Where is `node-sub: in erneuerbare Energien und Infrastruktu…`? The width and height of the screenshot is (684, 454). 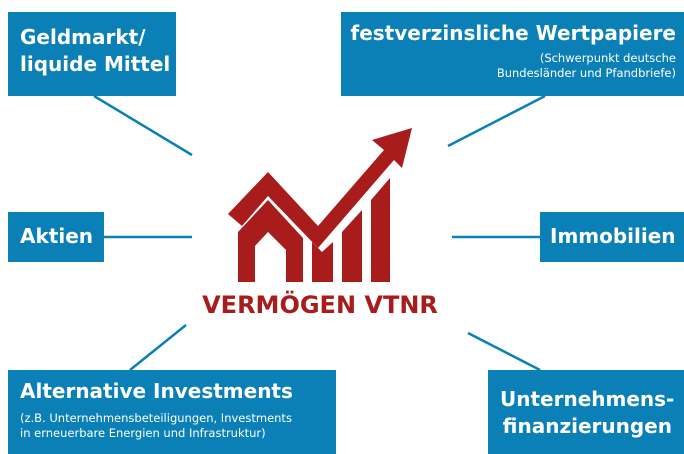 node-sub: in erneuerbare Energien und Infrastruktu… is located at coordinates (143, 433).